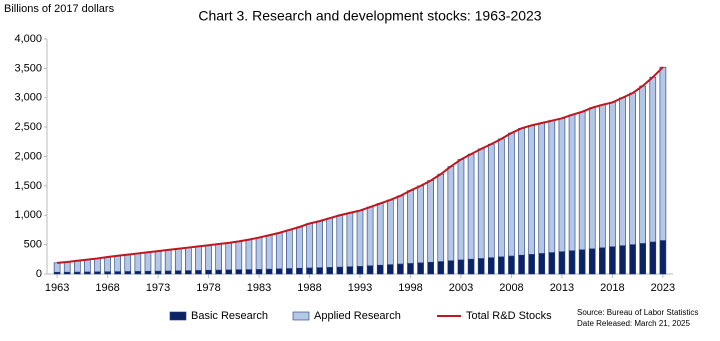 Image resolution: width=720 pixels, height=341 pixels. I want to click on y-tick-label: 2,500, so click(28, 127).